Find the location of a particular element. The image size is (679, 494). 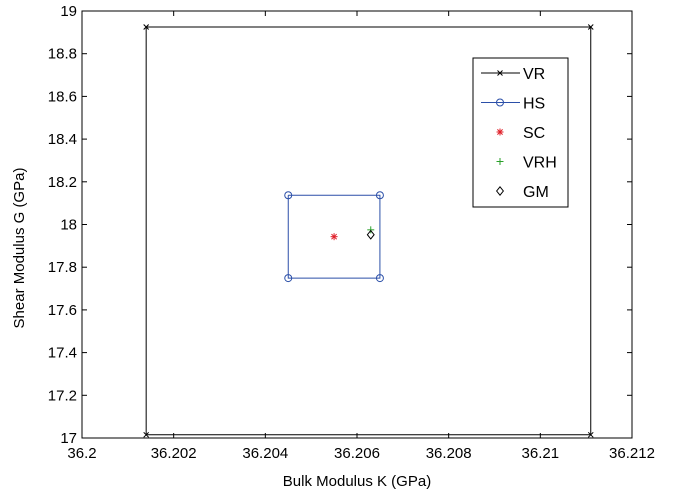

legend-marker-sc is located at coordinates (500, 132).